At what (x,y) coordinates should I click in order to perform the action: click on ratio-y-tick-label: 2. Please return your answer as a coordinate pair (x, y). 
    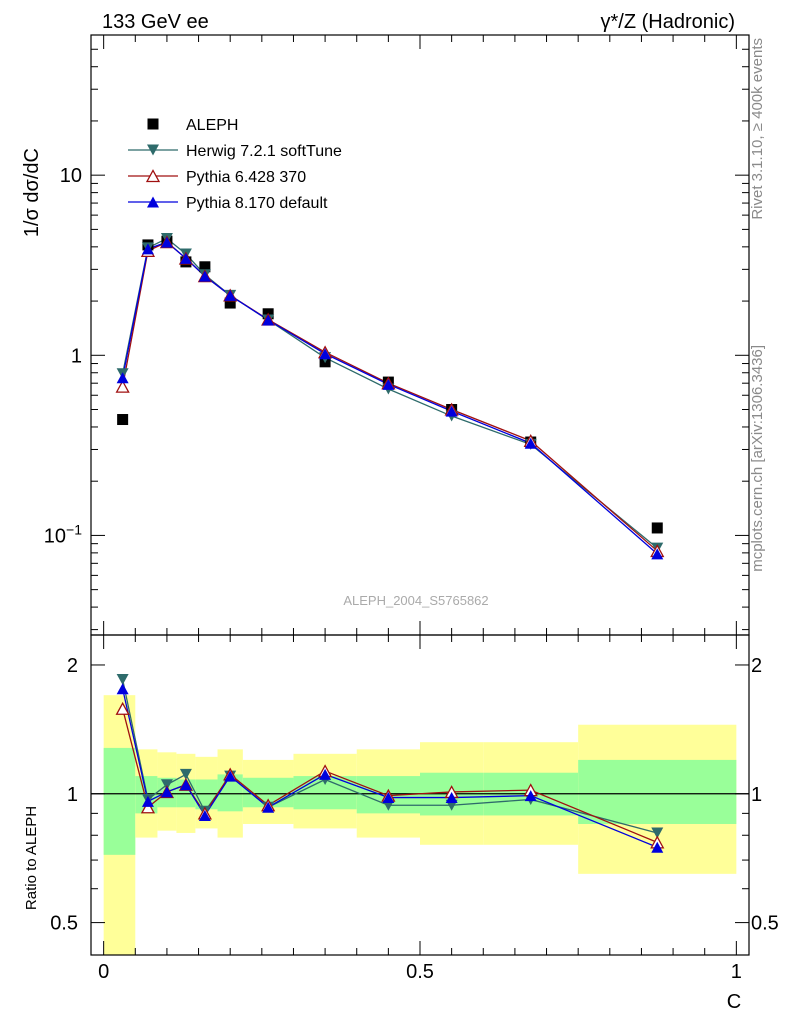
    Looking at the image, I should click on (72, 666).